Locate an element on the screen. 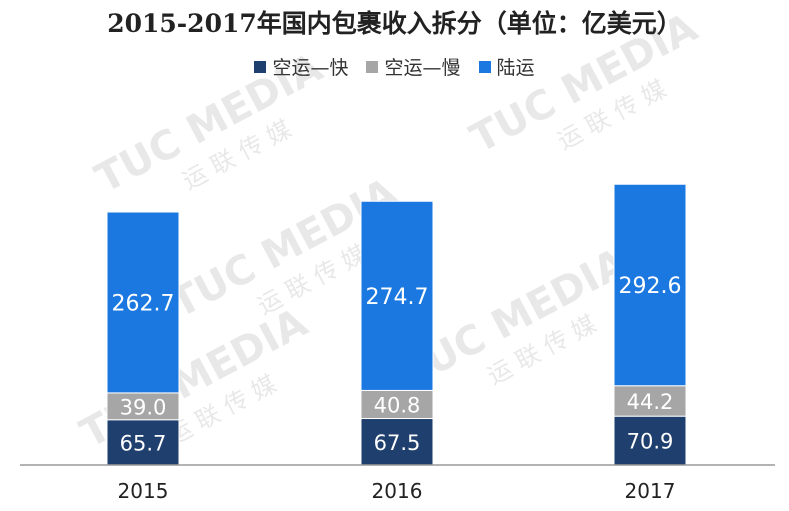 This screenshot has width=789, height=511. x-tick-label-2015: 2015 is located at coordinates (143, 491).